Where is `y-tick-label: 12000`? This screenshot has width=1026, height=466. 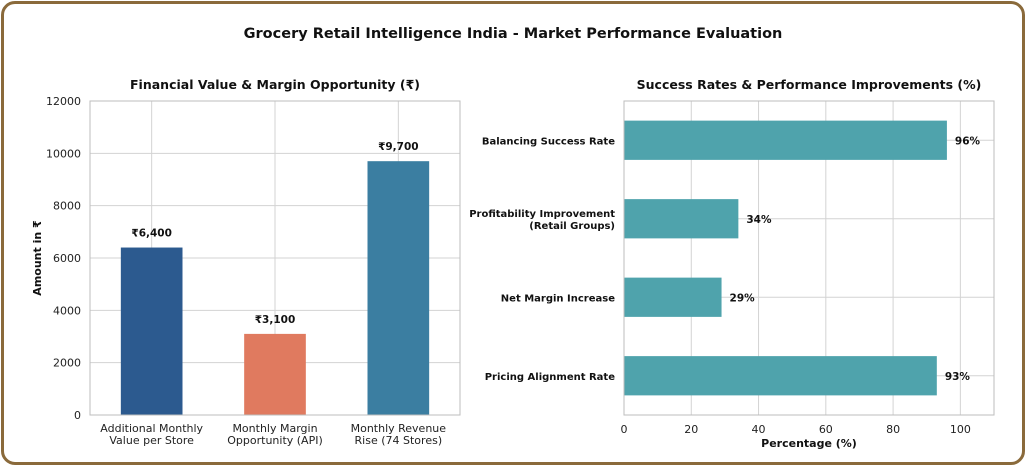 y-tick-label: 12000 is located at coordinates (63, 101).